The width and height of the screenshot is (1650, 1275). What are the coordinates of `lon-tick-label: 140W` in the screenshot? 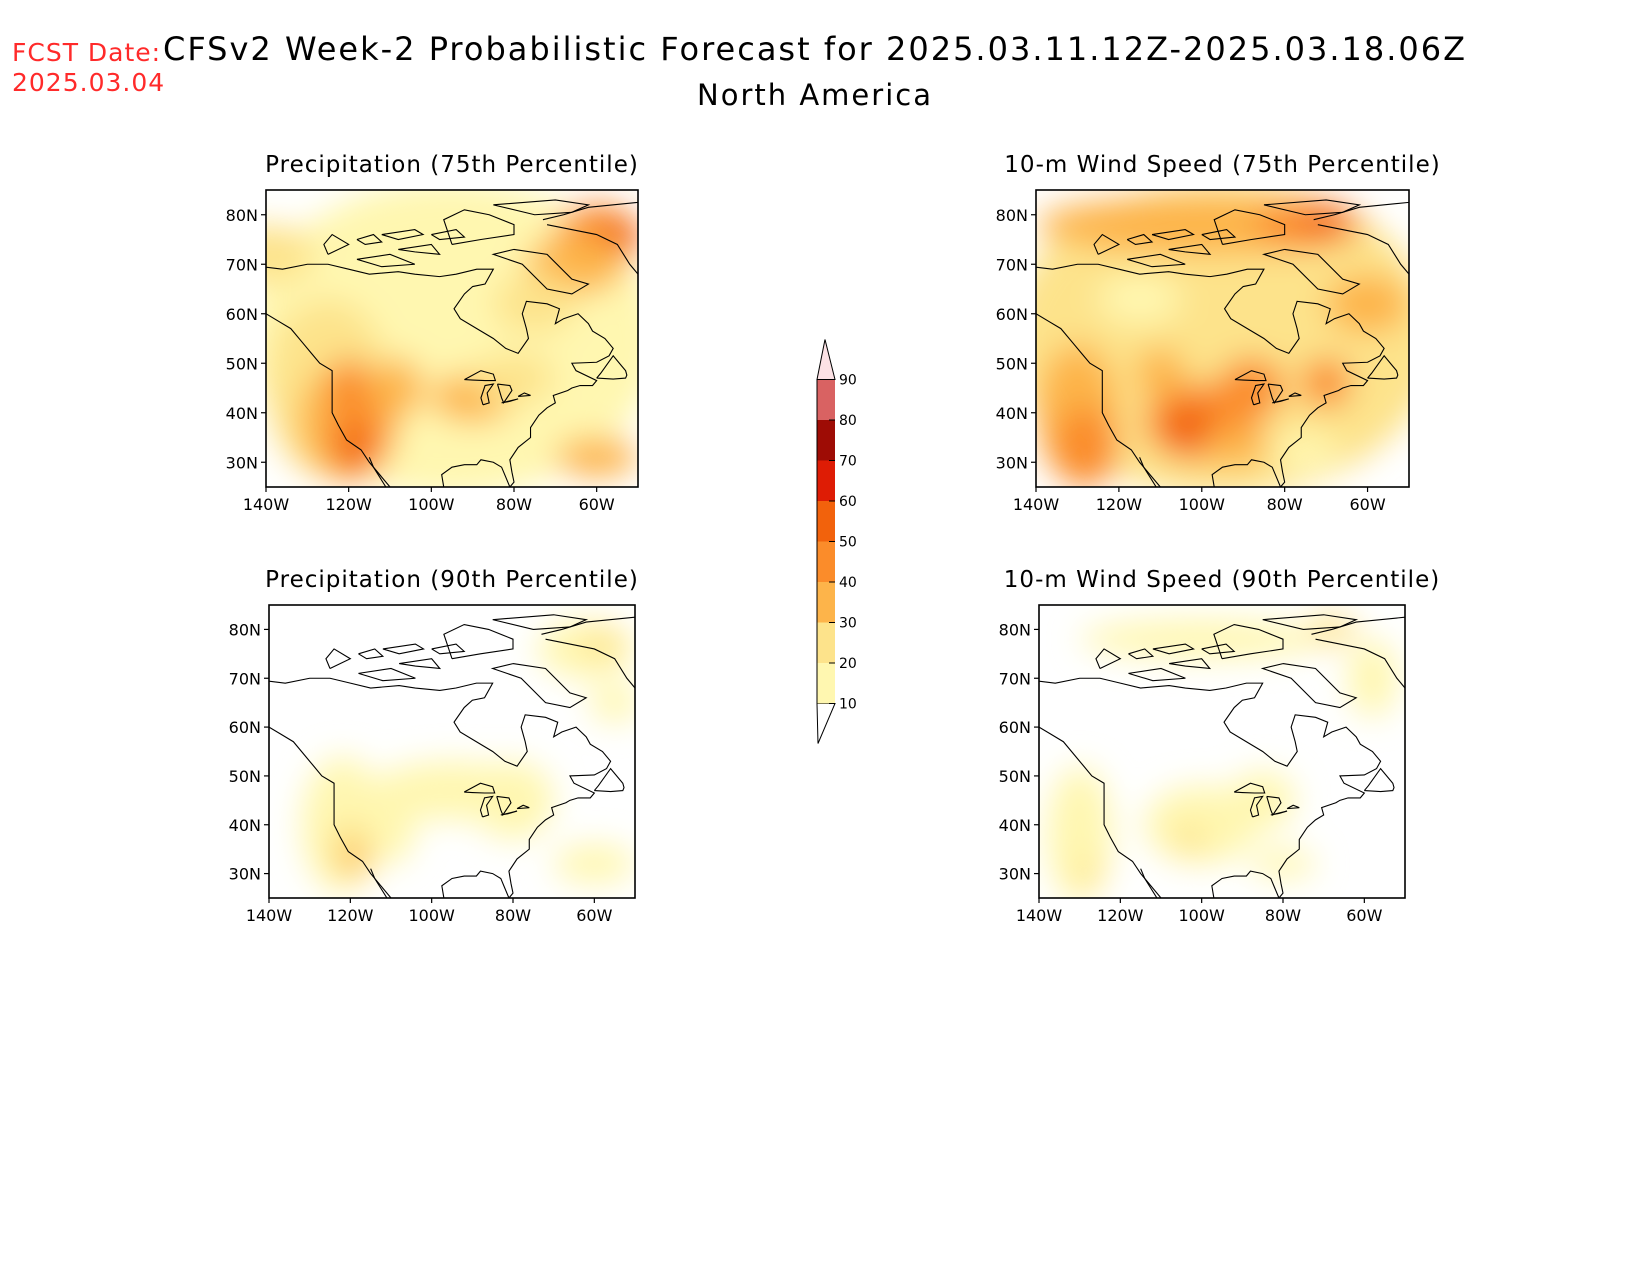 It's located at (1036, 504).